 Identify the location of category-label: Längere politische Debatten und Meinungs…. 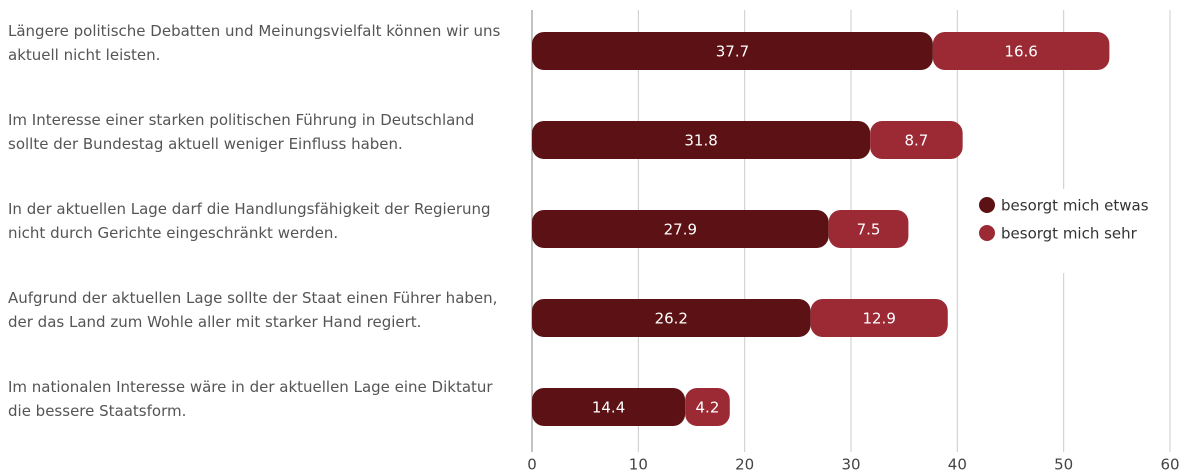
(254, 43).